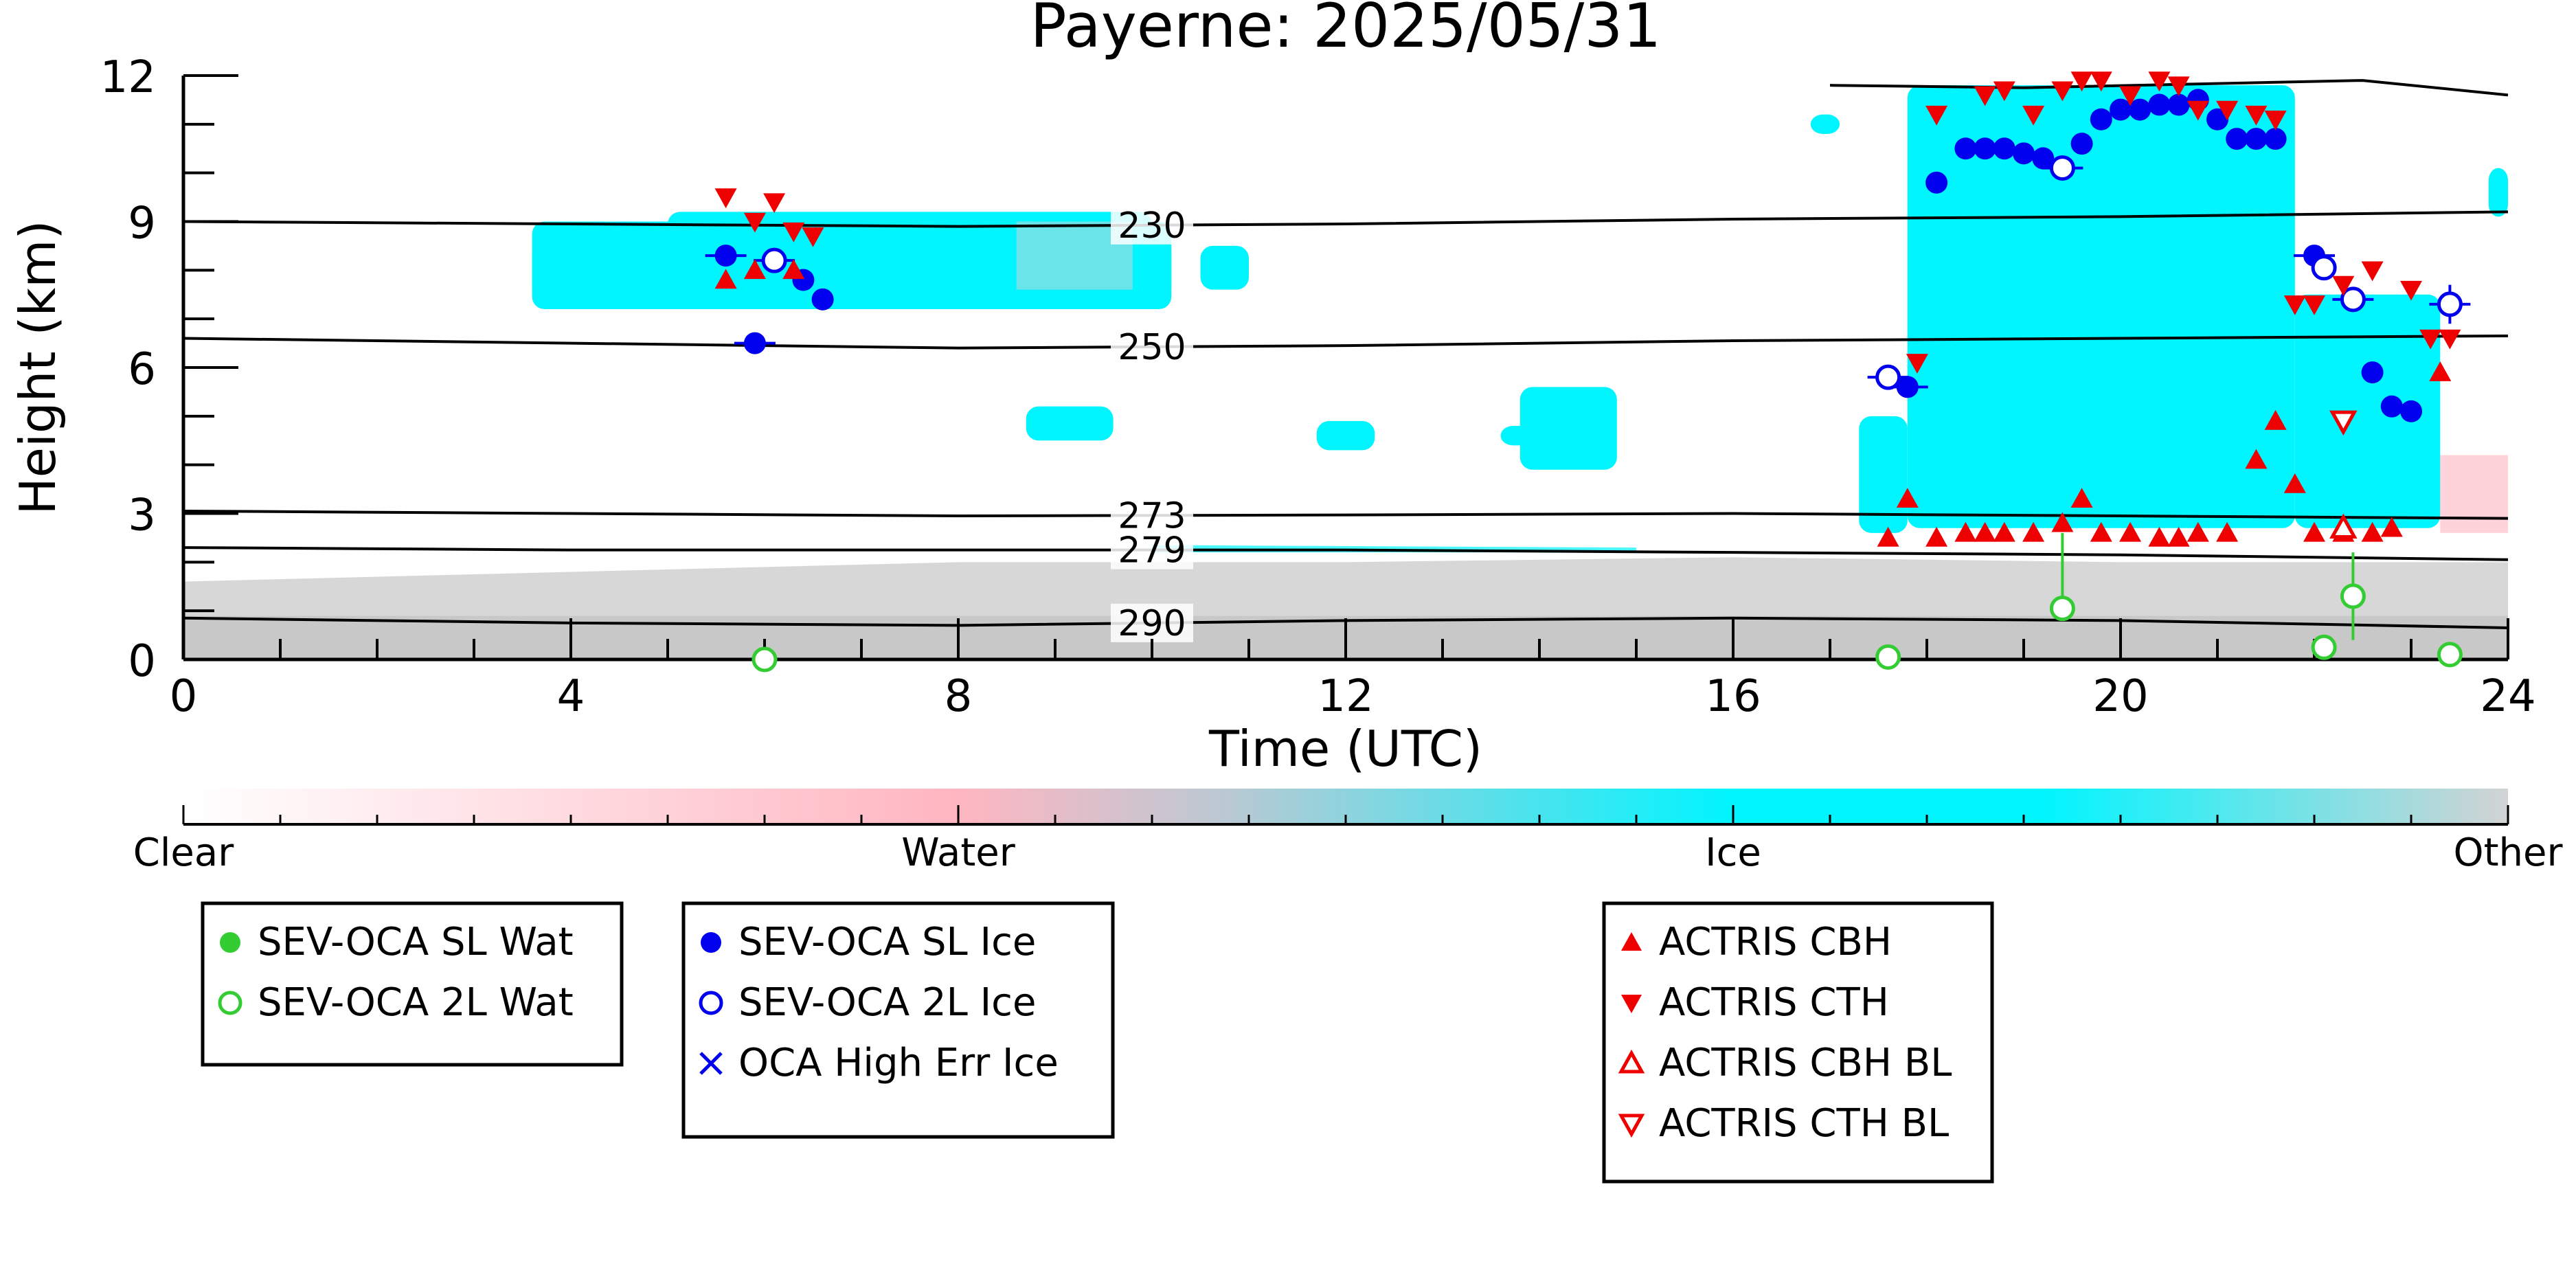  What do you see at coordinates (142, 369) in the screenshot?
I see `y-tick-label: 6` at bounding box center [142, 369].